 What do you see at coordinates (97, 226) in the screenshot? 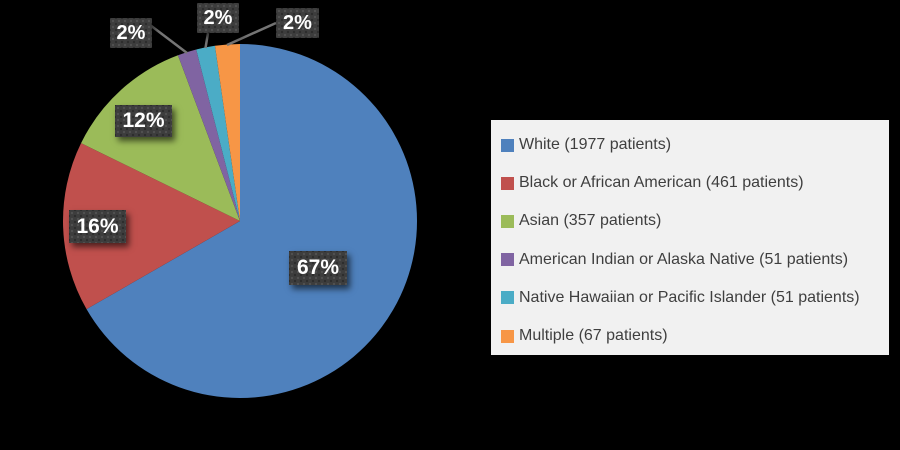
I see `percent-label-black: 16%` at bounding box center [97, 226].